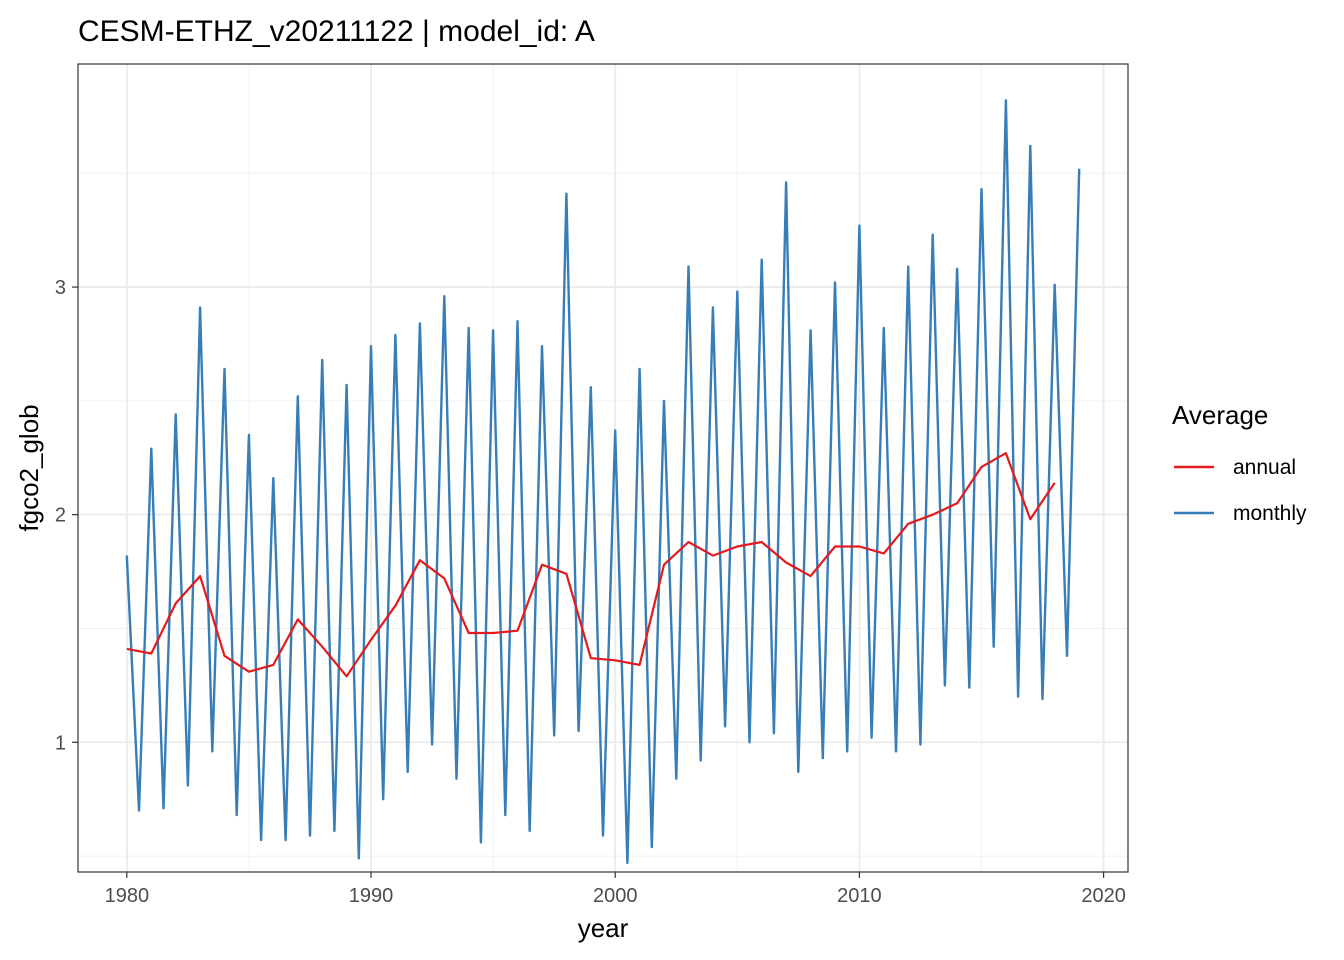 This screenshot has height=960, width=1344. Describe the element at coordinates (603, 928) in the screenshot. I see `x-axis-title: year` at that location.